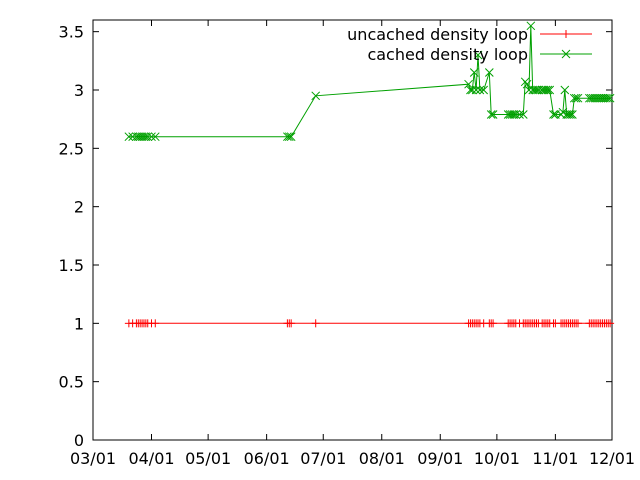 The width and height of the screenshot is (640, 480). I want to click on y-tick-label: 0, so click(79, 440).